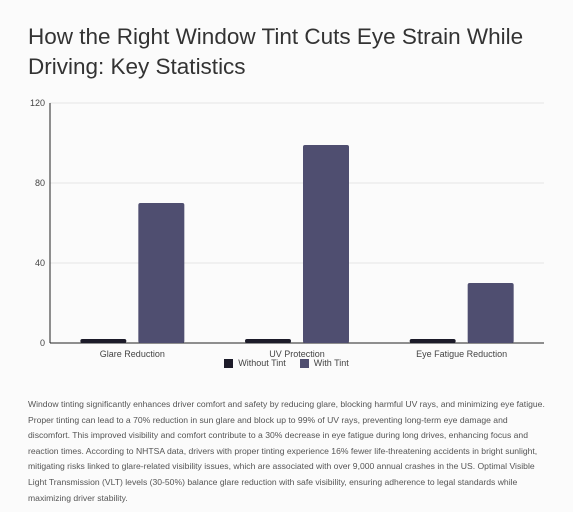  I want to click on legend-item-without-tint: Without Tint, so click(255, 363).